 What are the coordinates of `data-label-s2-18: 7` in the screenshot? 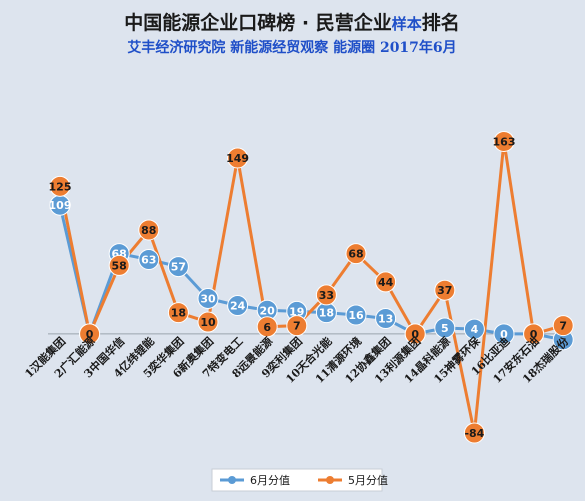 It's located at (563, 326).